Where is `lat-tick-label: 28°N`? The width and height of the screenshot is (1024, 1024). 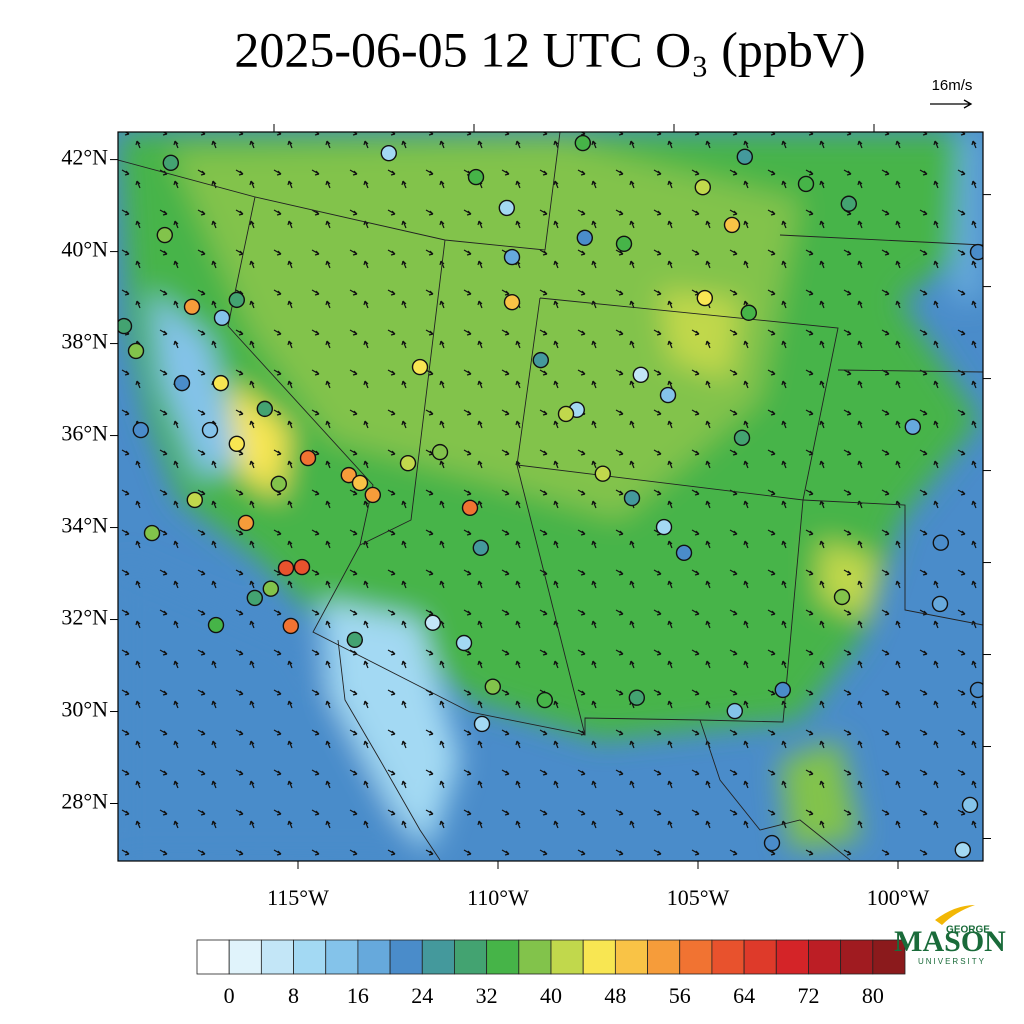 lat-tick-label: 28°N is located at coordinates (84, 801).